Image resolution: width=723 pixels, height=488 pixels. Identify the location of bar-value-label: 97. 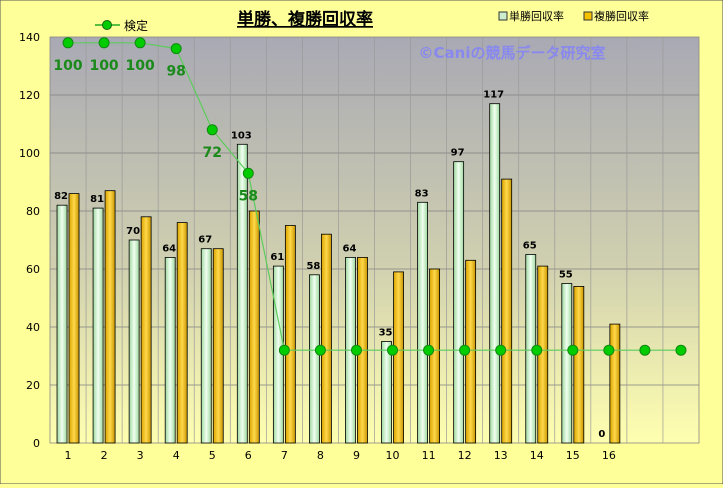
(458, 153).